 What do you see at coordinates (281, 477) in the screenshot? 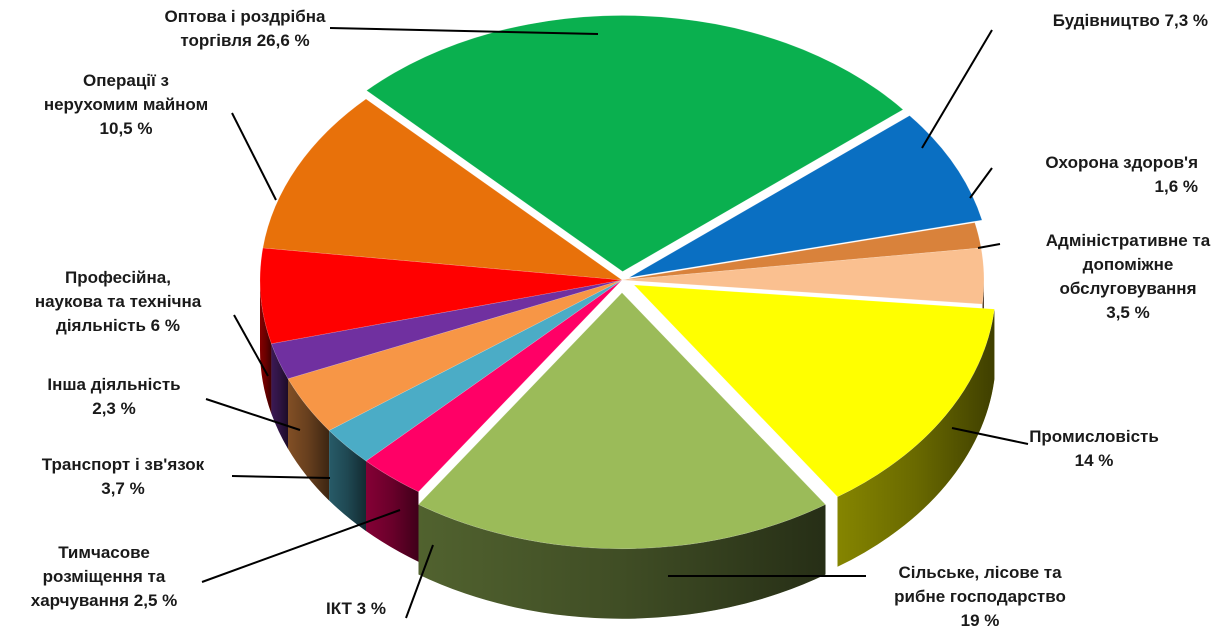
I see `leader-transport` at bounding box center [281, 477].